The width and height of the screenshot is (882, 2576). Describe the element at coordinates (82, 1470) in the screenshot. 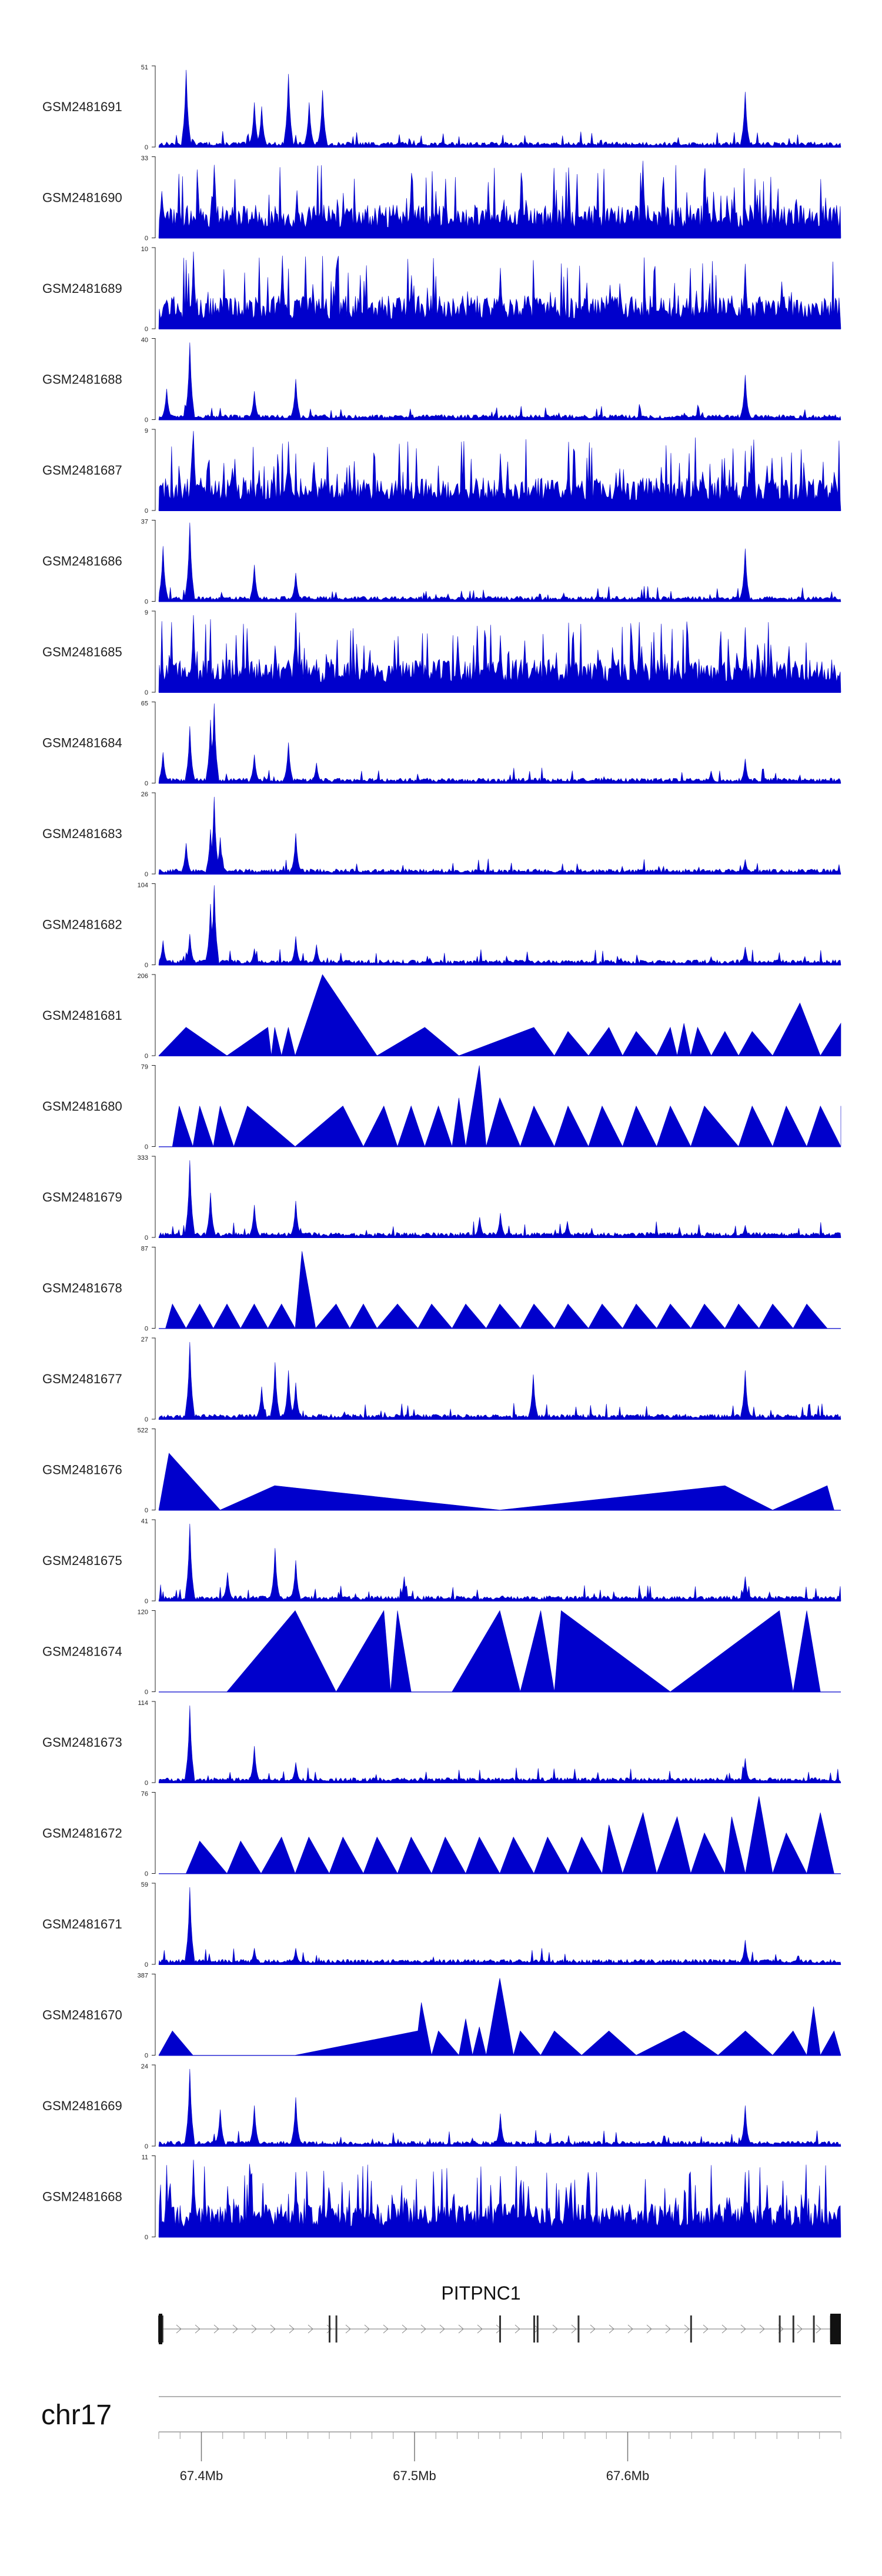

I see `track-label: GSM2481676` at that location.